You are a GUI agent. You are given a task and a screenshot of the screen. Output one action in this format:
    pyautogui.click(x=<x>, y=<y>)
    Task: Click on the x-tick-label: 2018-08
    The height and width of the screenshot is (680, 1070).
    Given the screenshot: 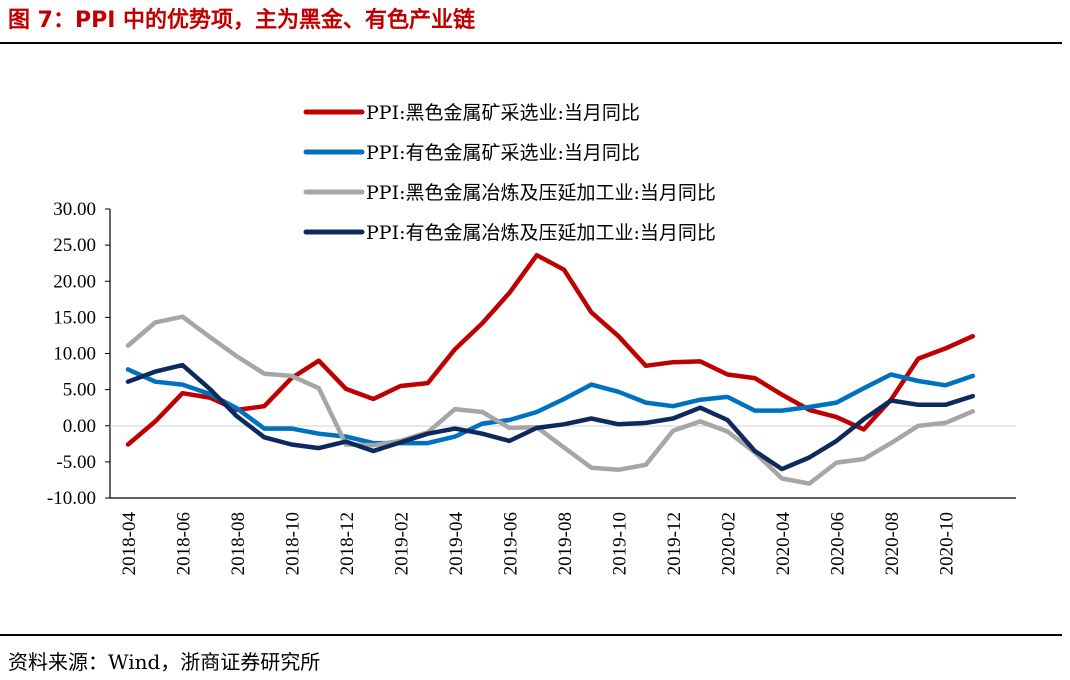 What is the action you would take?
    pyautogui.click(x=238, y=543)
    